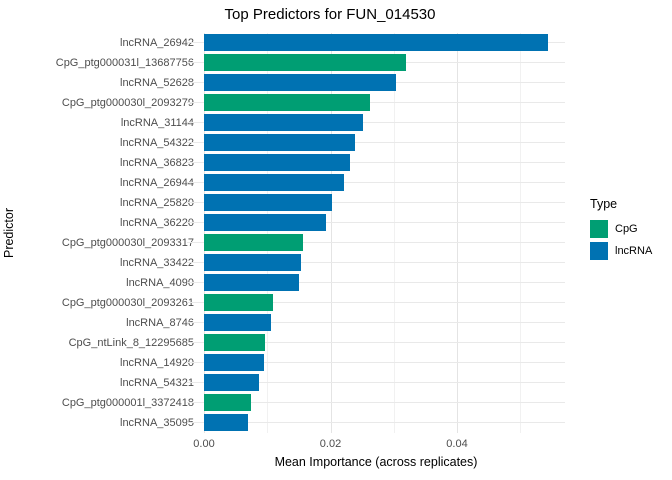 The image size is (672, 480). What do you see at coordinates (599, 229) in the screenshot?
I see `legend-swatch-CpG` at bounding box center [599, 229].